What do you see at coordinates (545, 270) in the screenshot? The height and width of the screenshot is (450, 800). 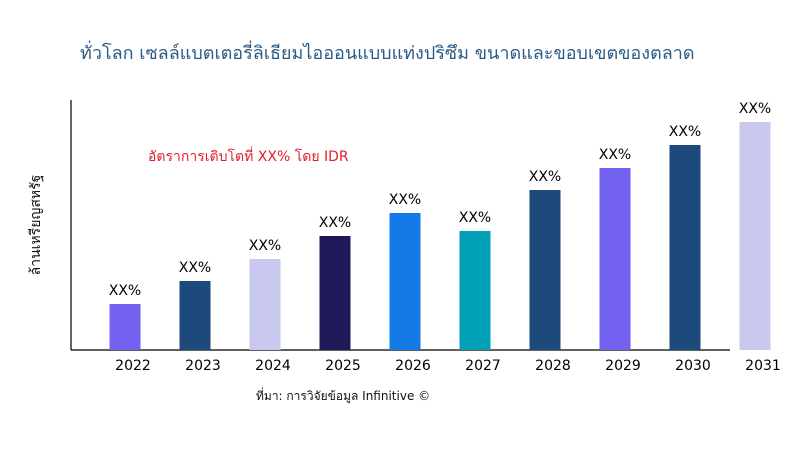 I see `bar-2028` at bounding box center [545, 270].